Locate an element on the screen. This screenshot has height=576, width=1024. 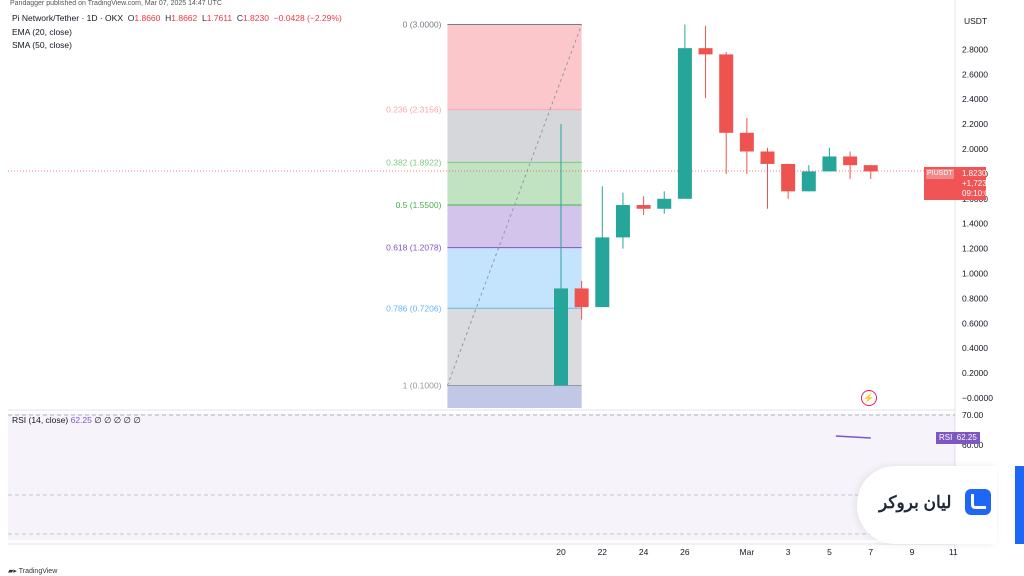
price-tag-countdown: 09:10:01 is located at coordinates (978, 193).